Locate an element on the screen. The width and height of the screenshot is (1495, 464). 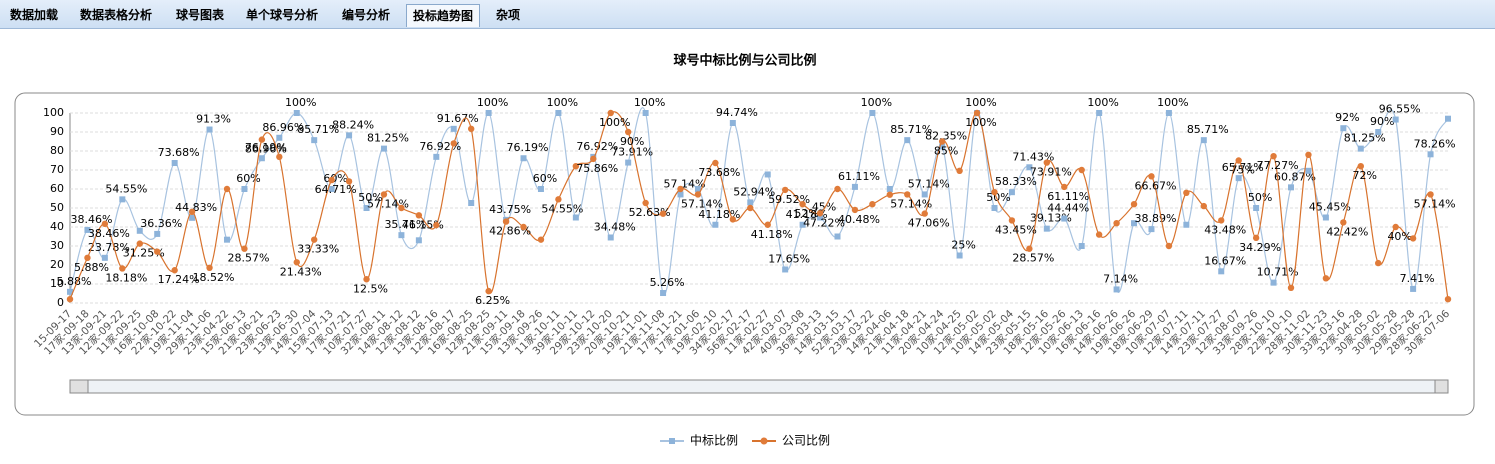
data-label: 90% is located at coordinates (1382, 121).